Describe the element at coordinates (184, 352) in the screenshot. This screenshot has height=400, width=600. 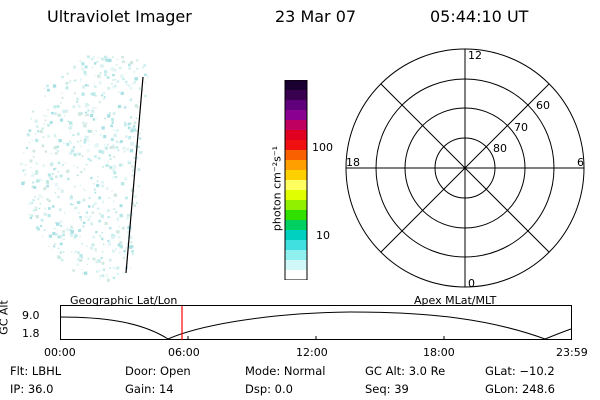
I see `timeline-xtick-0600: 06:00` at that location.